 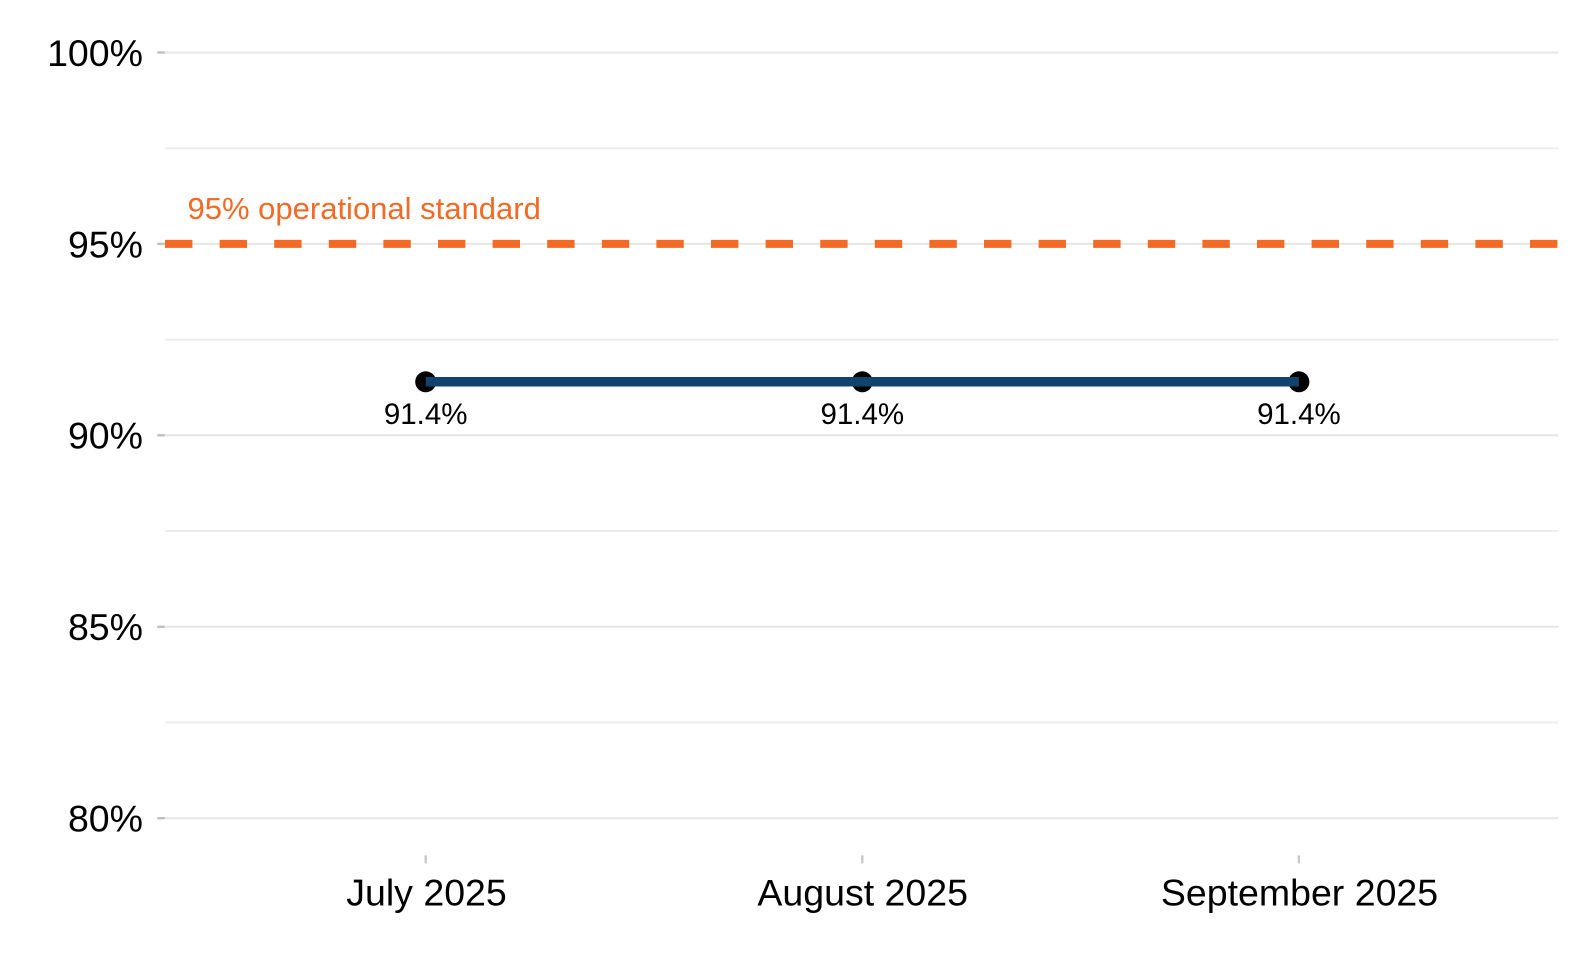 I want to click on svg-text: 95%, so click(x=105, y=244).